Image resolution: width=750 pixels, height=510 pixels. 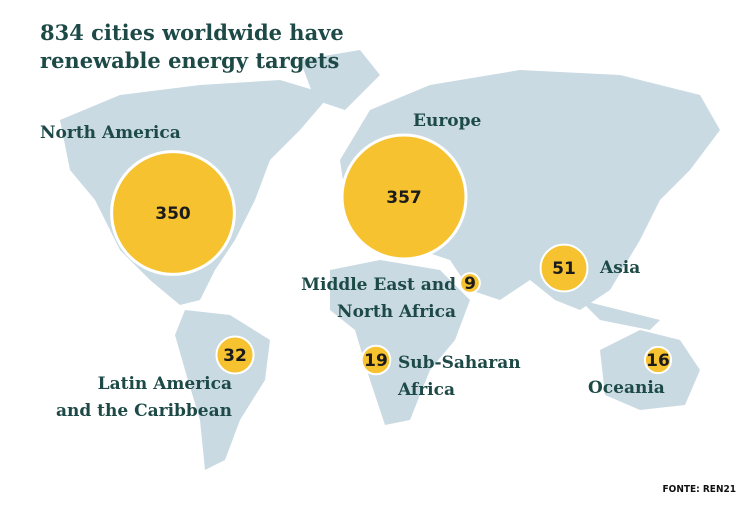 What do you see at coordinates (165, 384) in the screenshot?
I see `region-label: Latin America` at bounding box center [165, 384].